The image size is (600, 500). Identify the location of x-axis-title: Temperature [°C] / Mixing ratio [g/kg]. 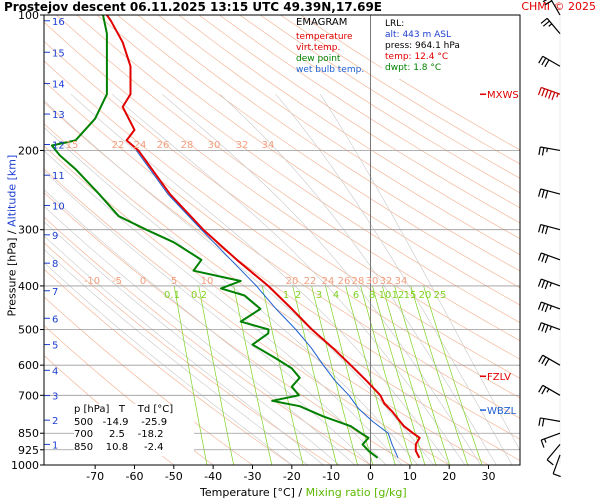
(303, 492).